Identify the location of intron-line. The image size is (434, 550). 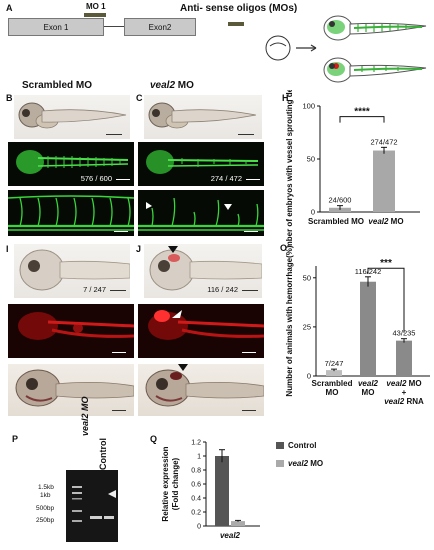
(114, 26).